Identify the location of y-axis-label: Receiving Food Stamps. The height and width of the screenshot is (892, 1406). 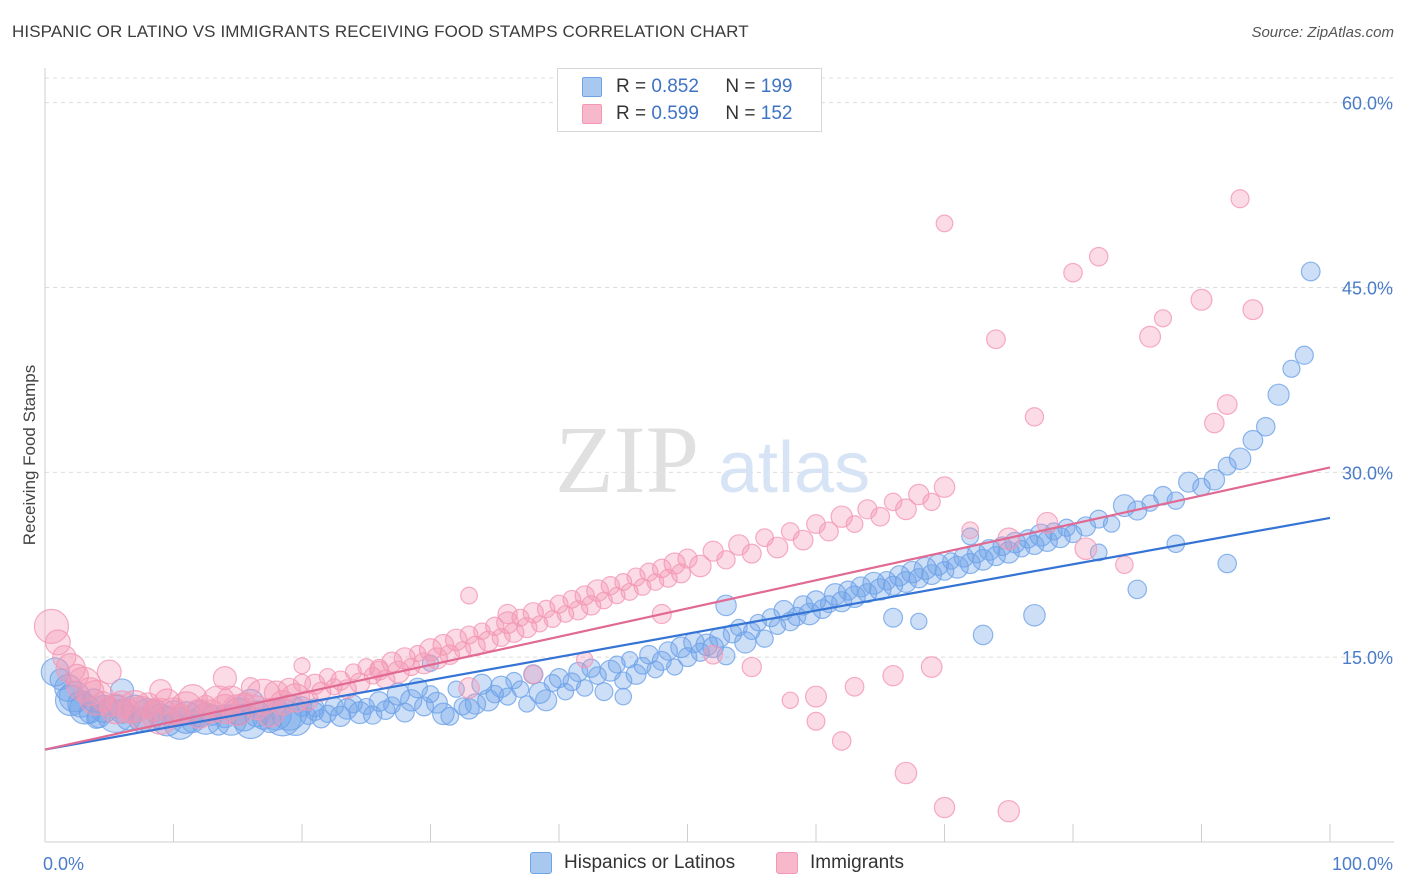
(29, 455).